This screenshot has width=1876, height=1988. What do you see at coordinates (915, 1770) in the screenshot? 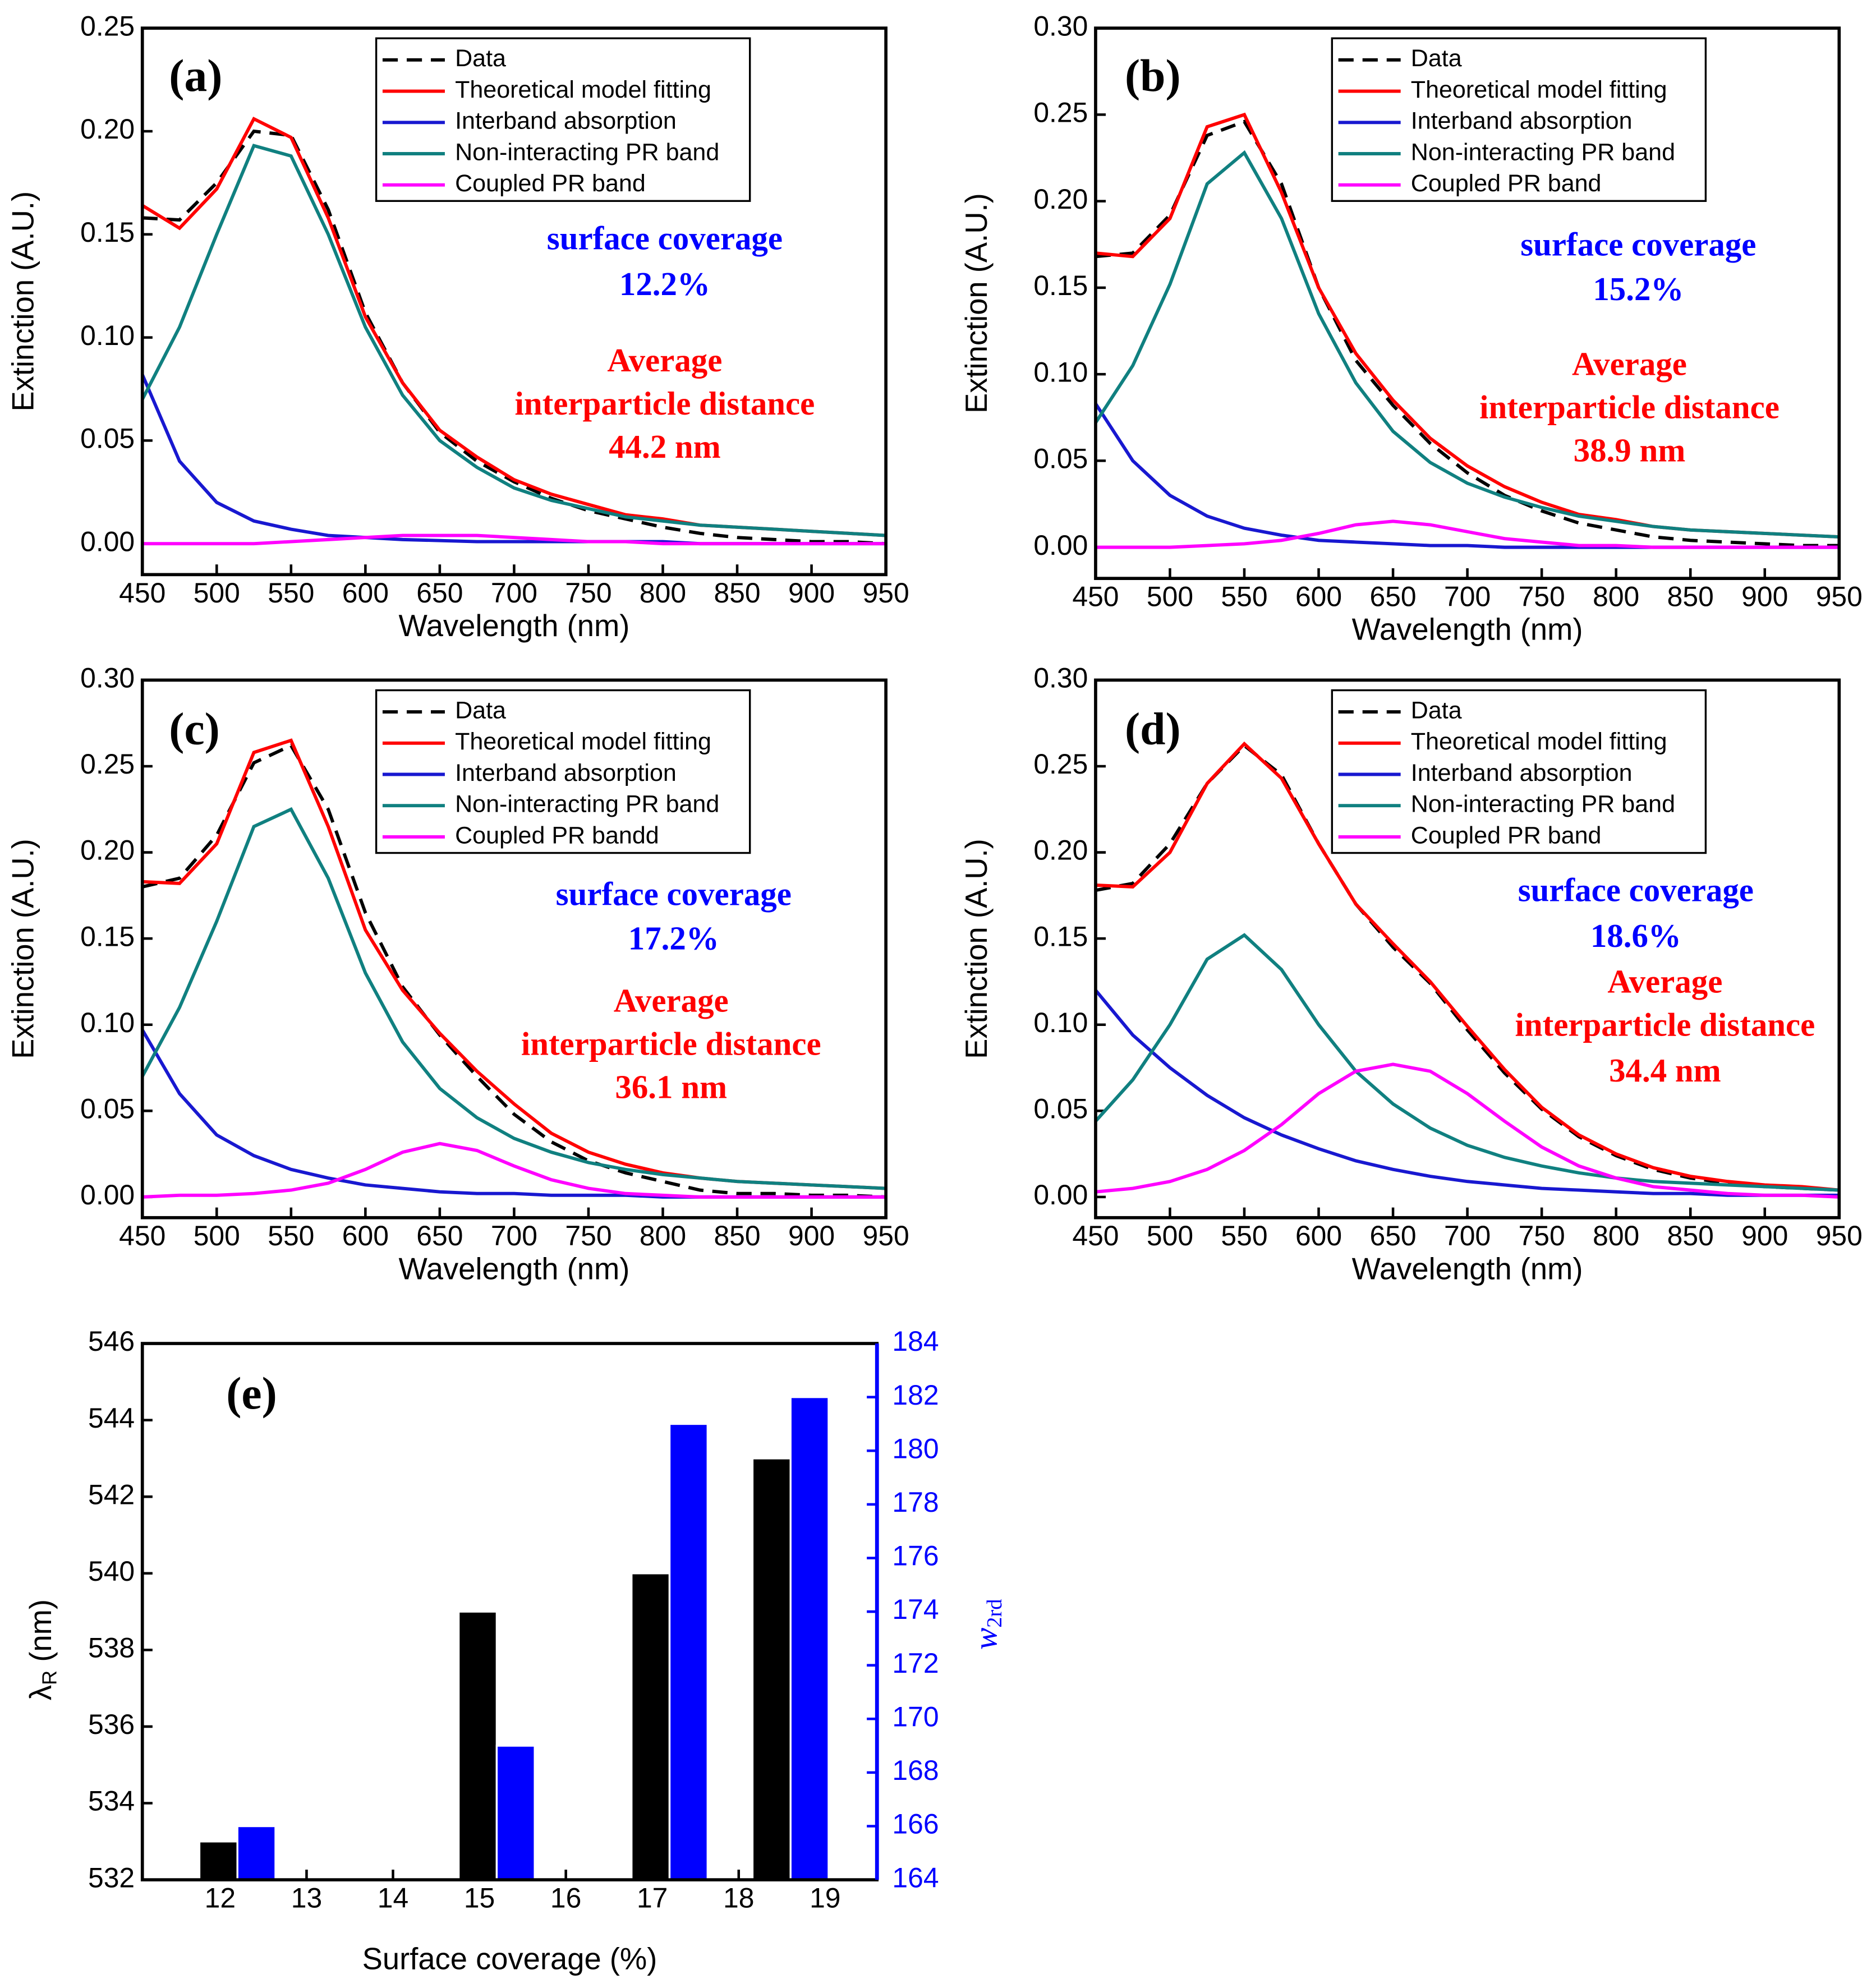
I see `y2-tick-label: 168` at bounding box center [915, 1770].